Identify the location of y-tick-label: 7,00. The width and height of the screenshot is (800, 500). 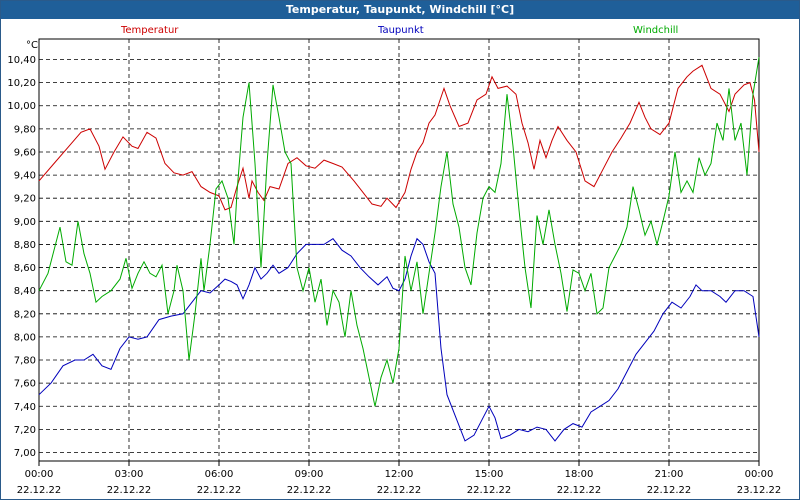
(25, 453).